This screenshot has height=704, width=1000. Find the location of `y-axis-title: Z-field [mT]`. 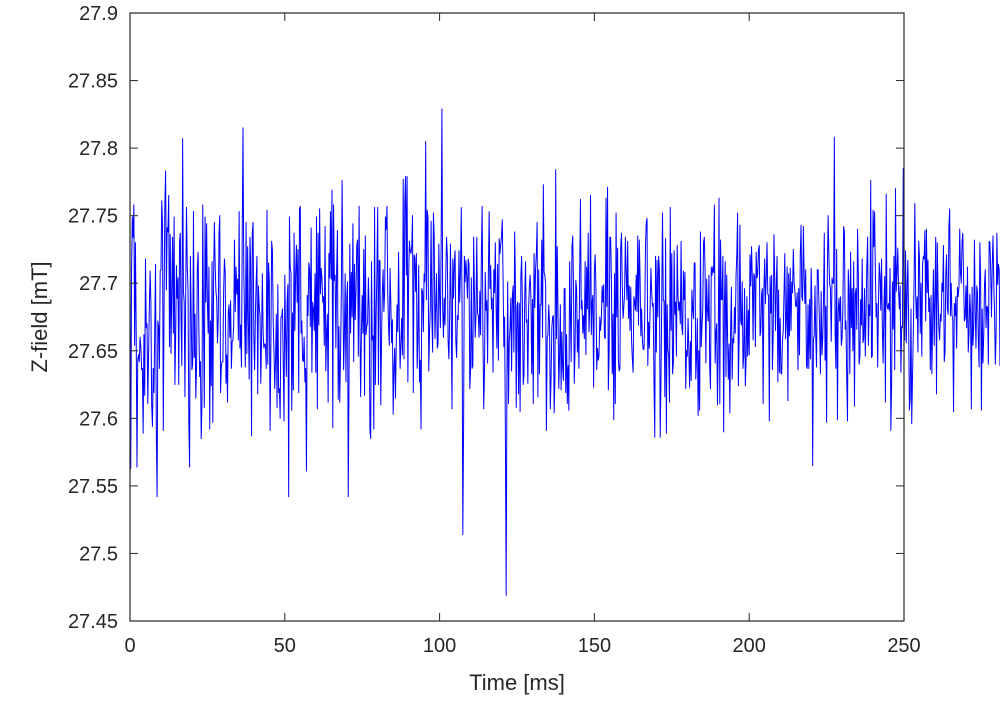

y-axis-title: Z-field [mT] is located at coordinates (39, 316).